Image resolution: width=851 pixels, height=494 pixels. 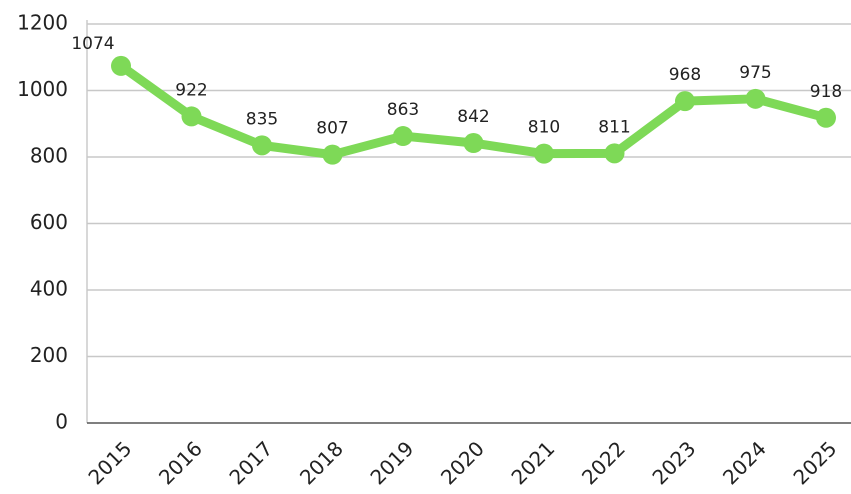 I want to click on y-tick-label: 800, so click(x=49, y=156).